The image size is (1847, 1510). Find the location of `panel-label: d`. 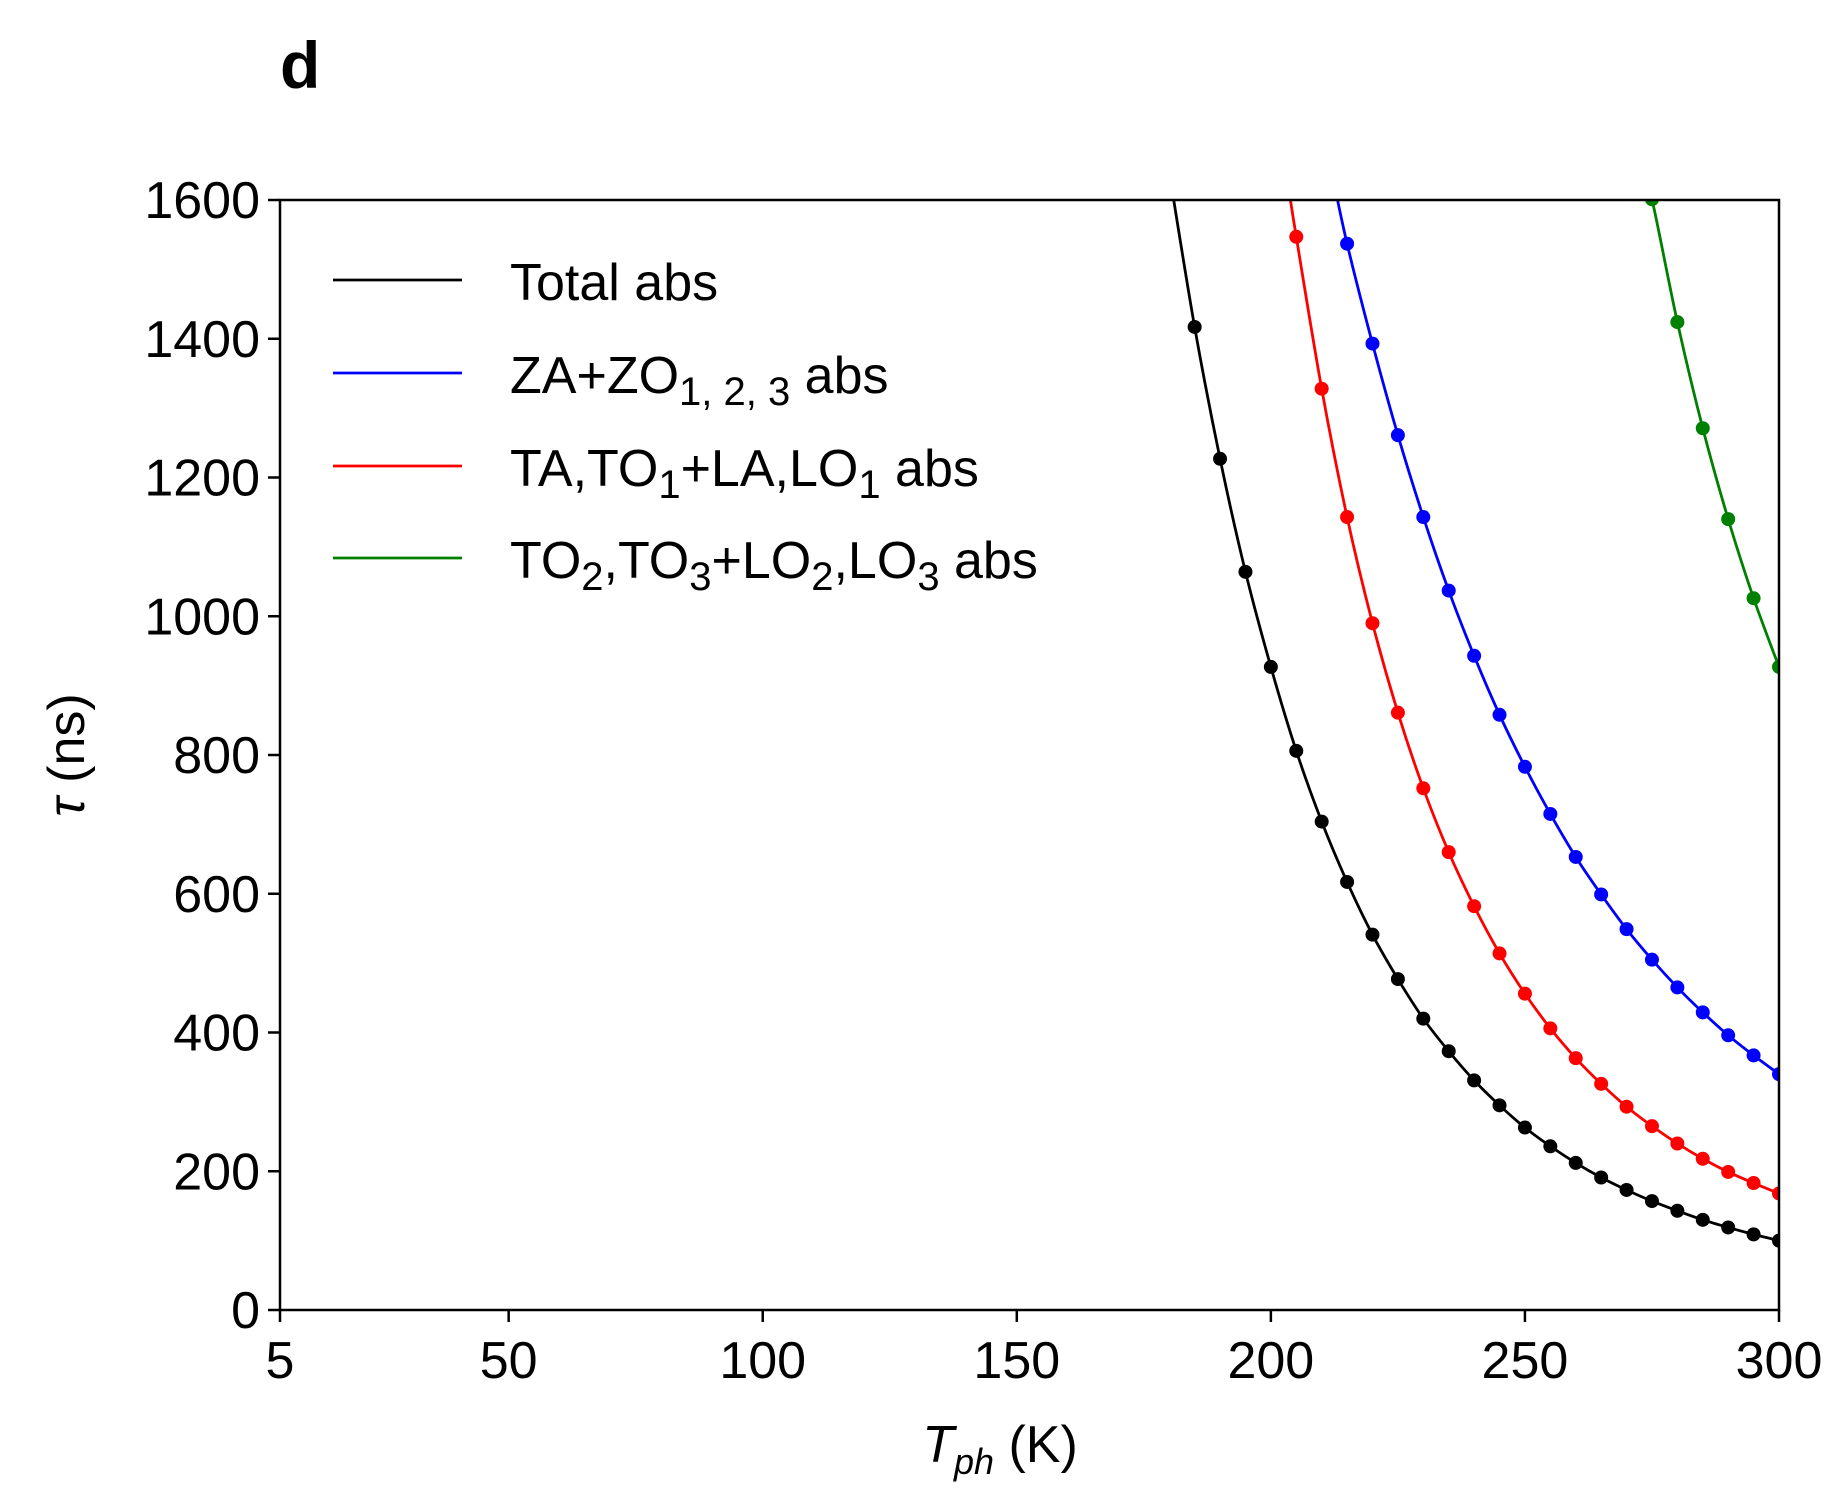

panel-label: d is located at coordinates (300, 65).